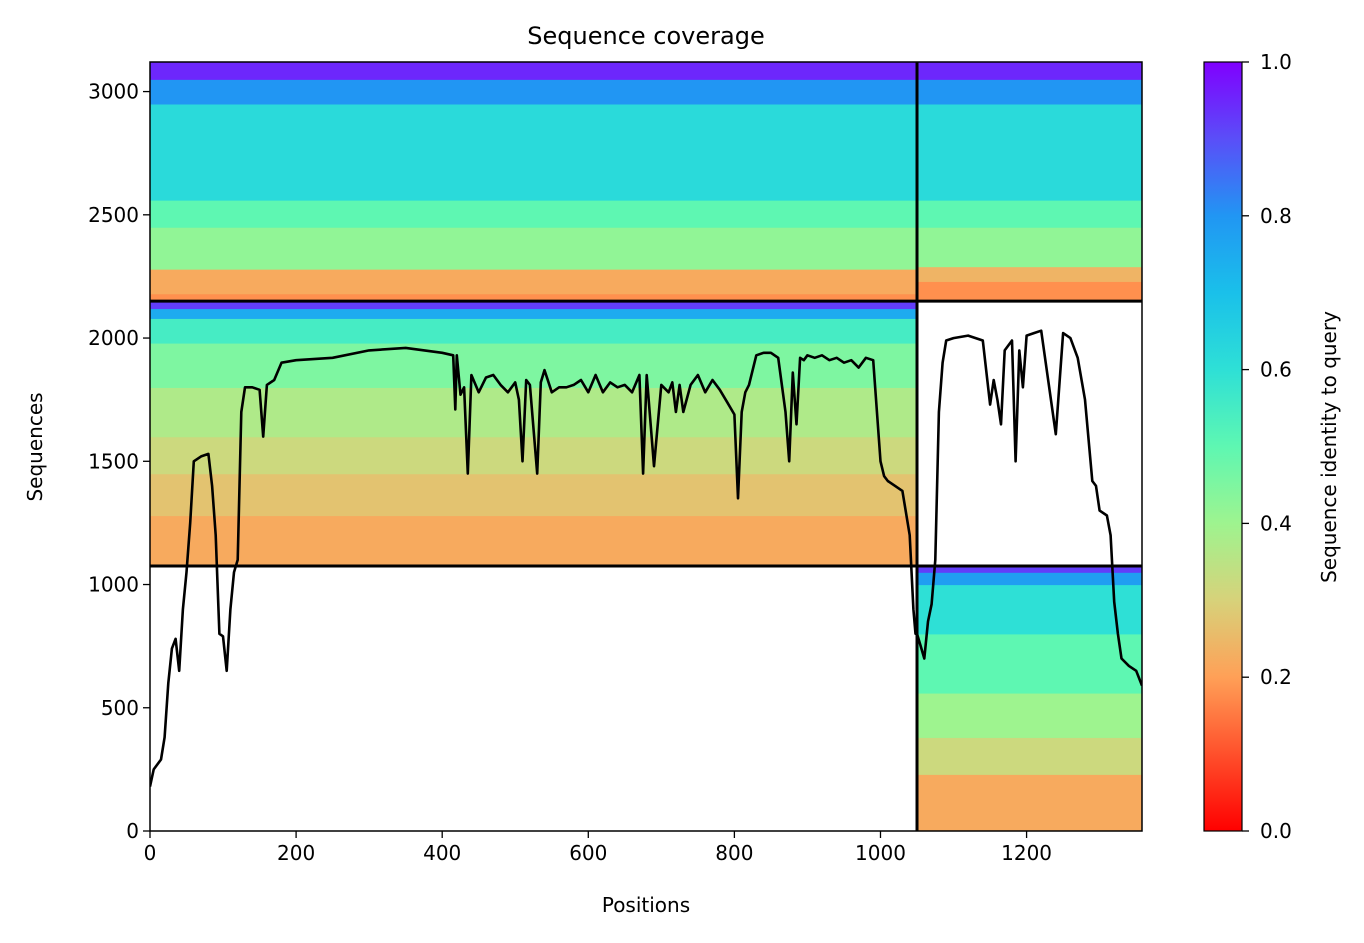 The width and height of the screenshot is (1364, 943). What do you see at coordinates (296, 853) in the screenshot?
I see `x-tick-label: 200` at bounding box center [296, 853].